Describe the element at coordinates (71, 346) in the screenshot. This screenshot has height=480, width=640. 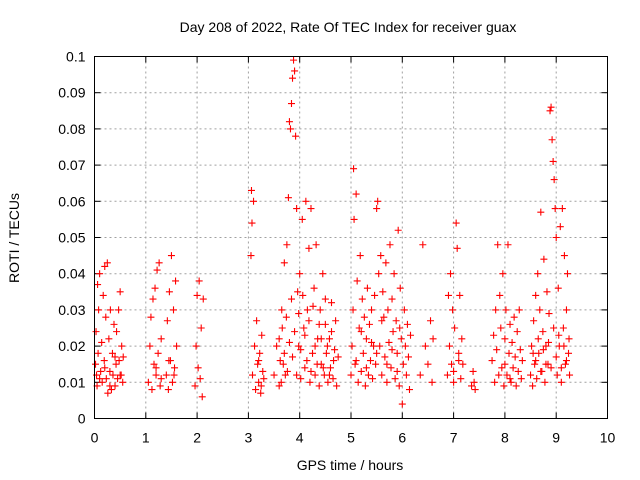
I see `y-tick-label: 0.02` at that location.